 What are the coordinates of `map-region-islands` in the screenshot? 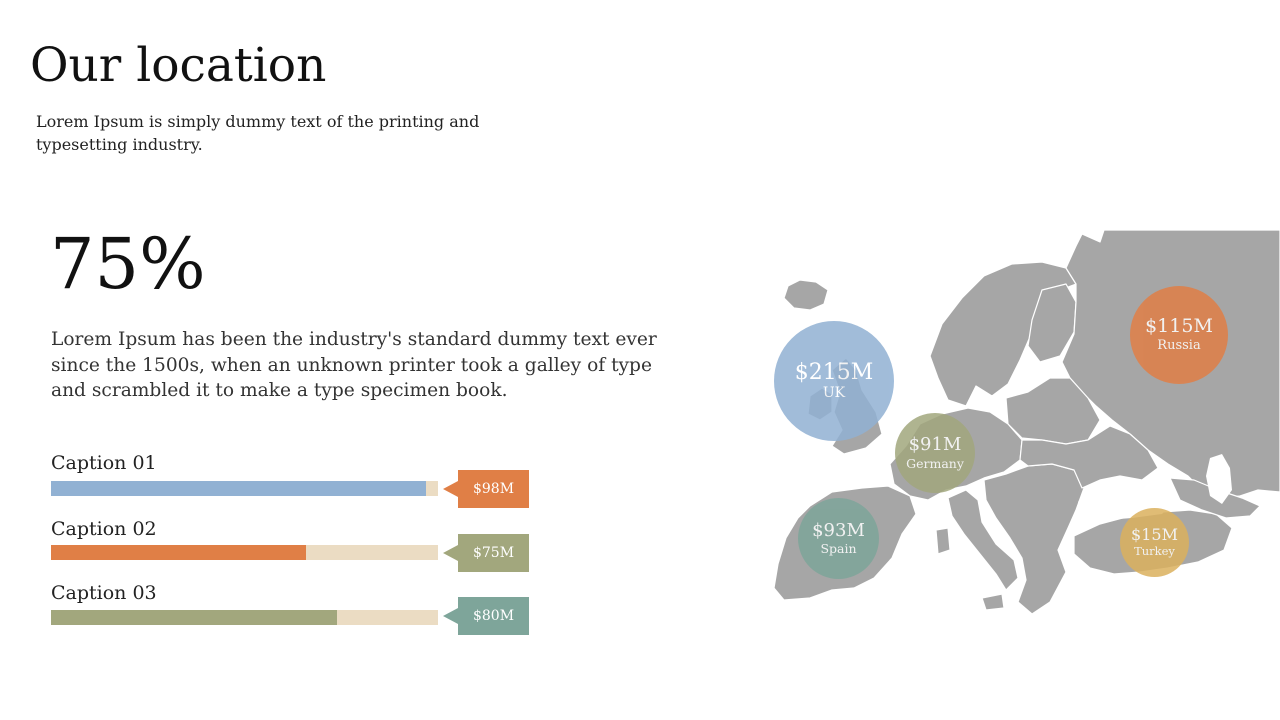 It's located at (970, 569).